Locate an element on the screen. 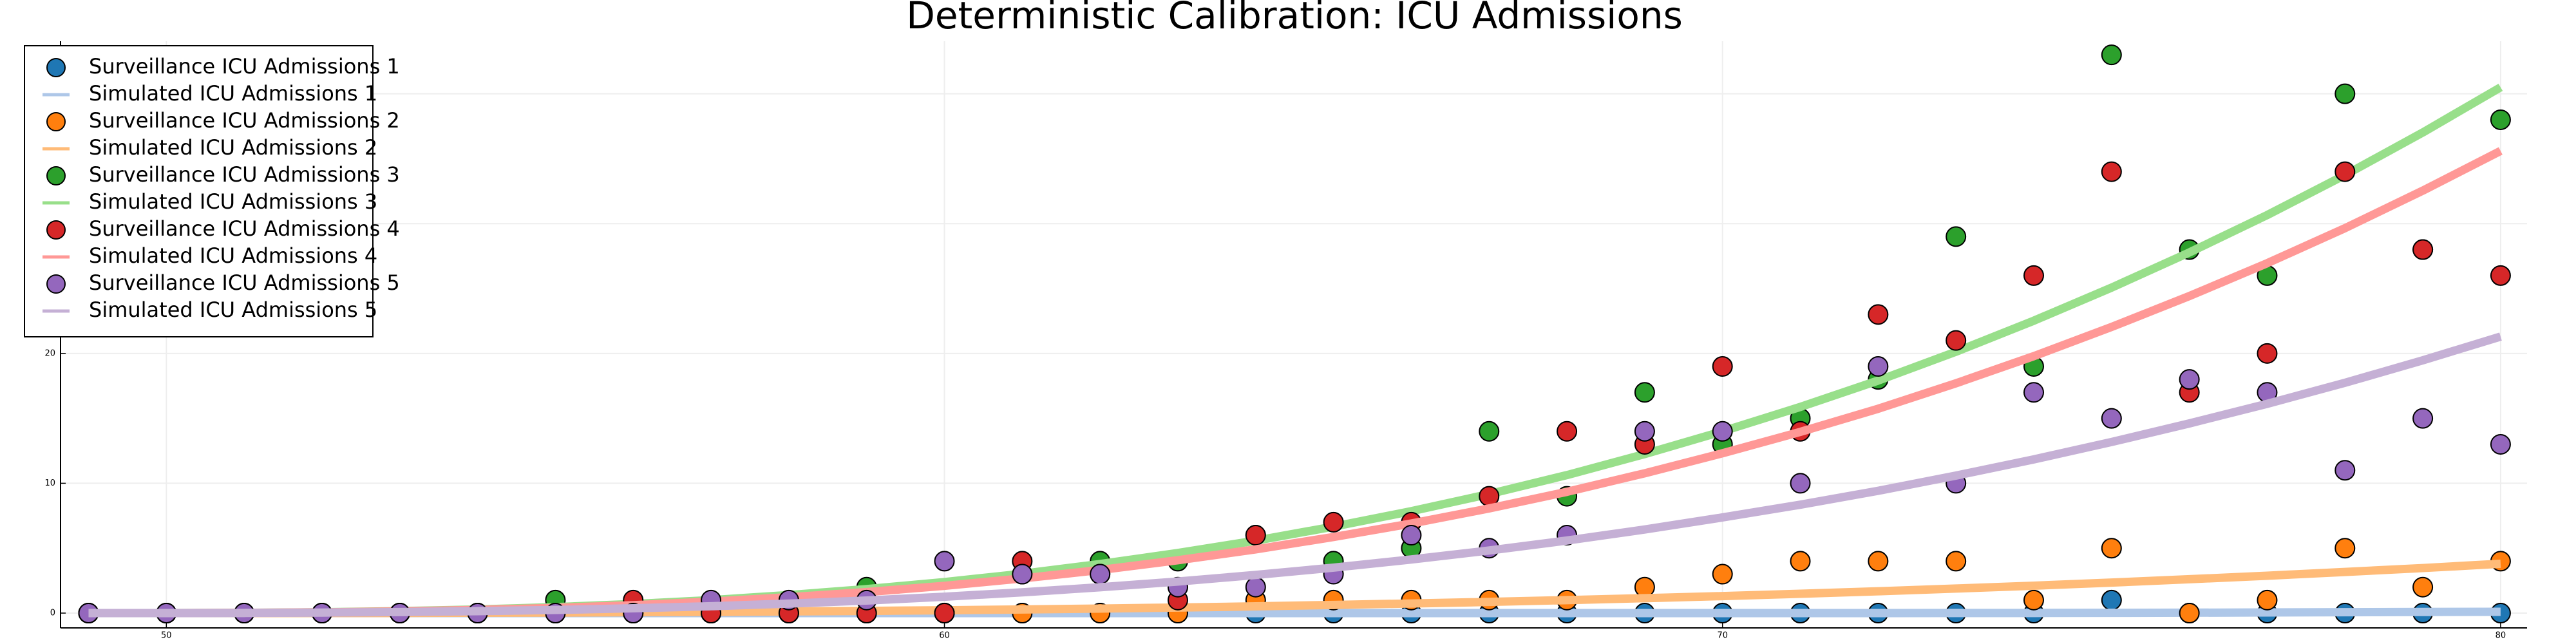  legend-label: Simulated ICU Admissions 5 is located at coordinates (233, 310).